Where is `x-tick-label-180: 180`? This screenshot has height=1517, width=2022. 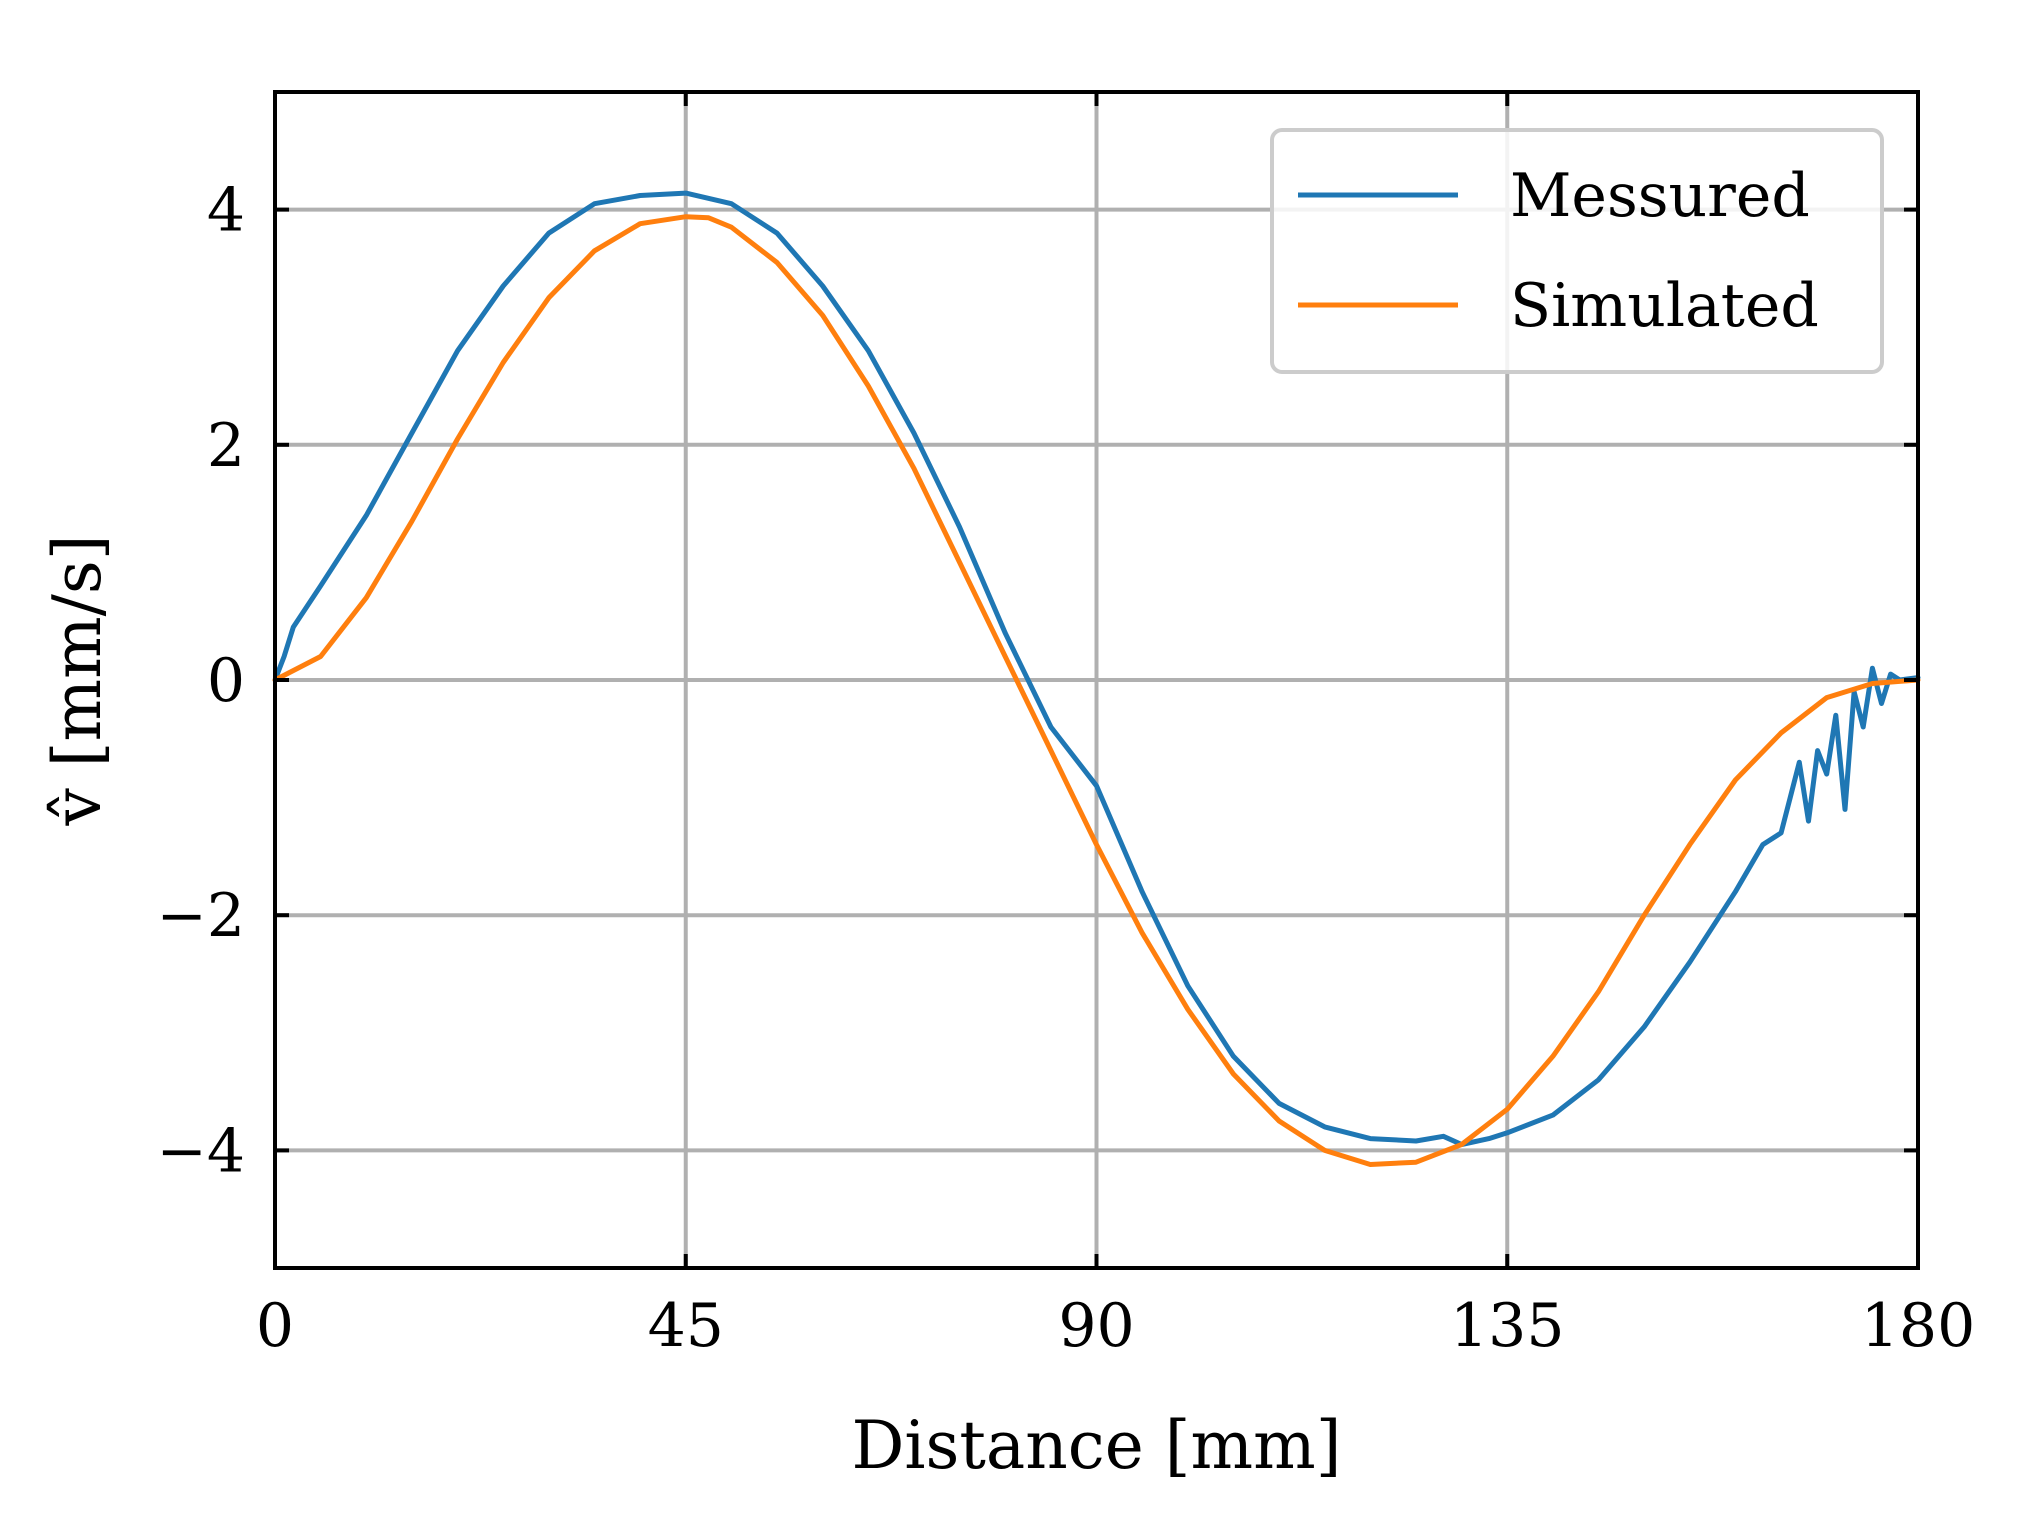 x-tick-label-180: 180 is located at coordinates (1918, 1326).